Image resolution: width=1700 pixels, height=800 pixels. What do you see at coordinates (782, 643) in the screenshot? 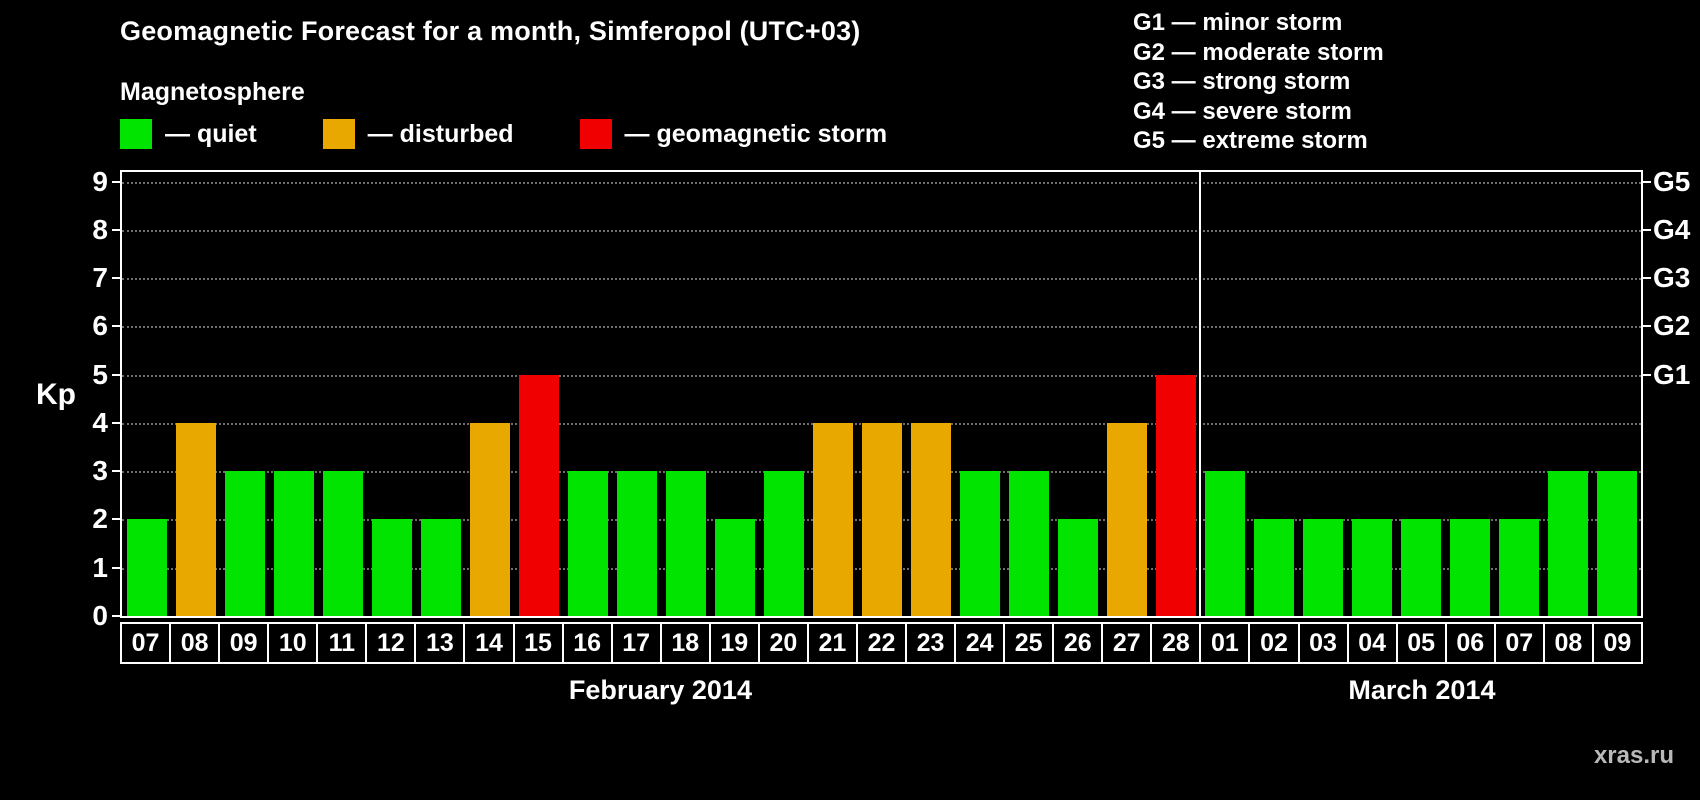
I see `date-cell: 20` at bounding box center [782, 643].